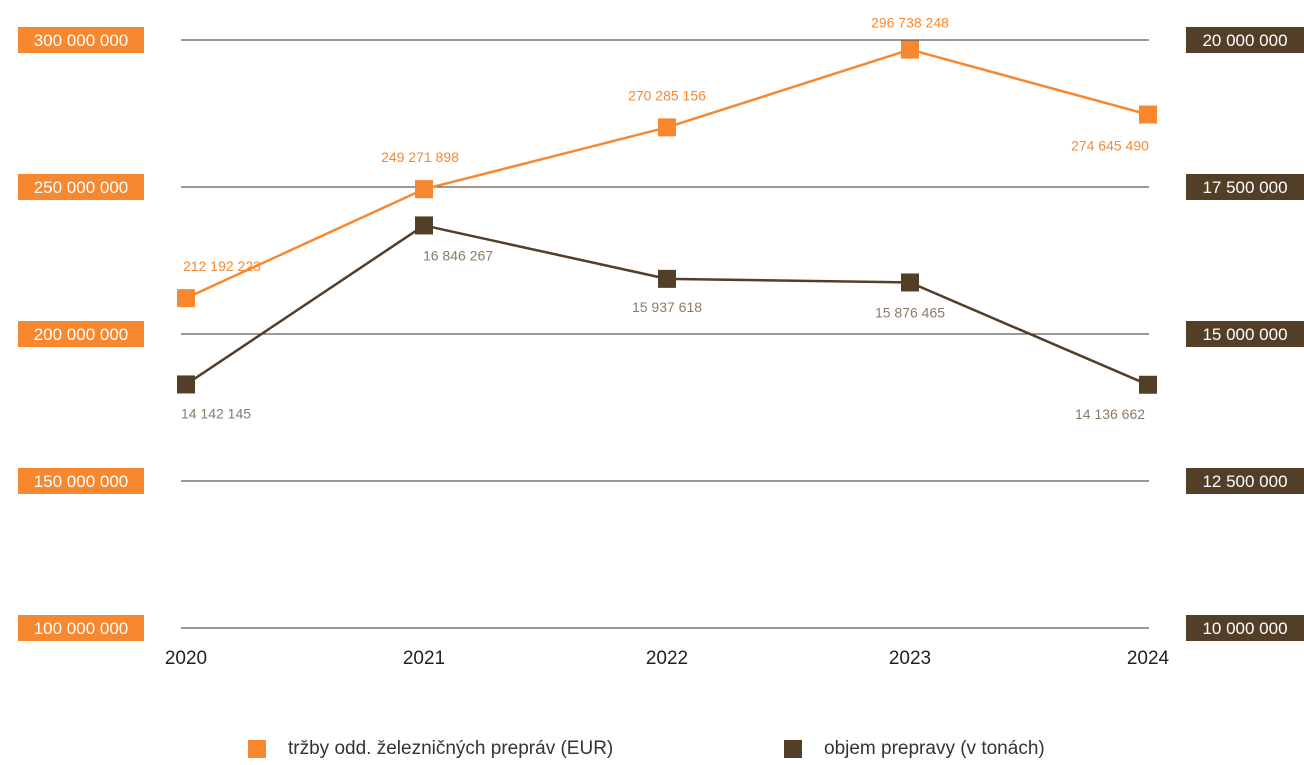  I want to click on data-label-revenue: 249 271 898, so click(420, 157).